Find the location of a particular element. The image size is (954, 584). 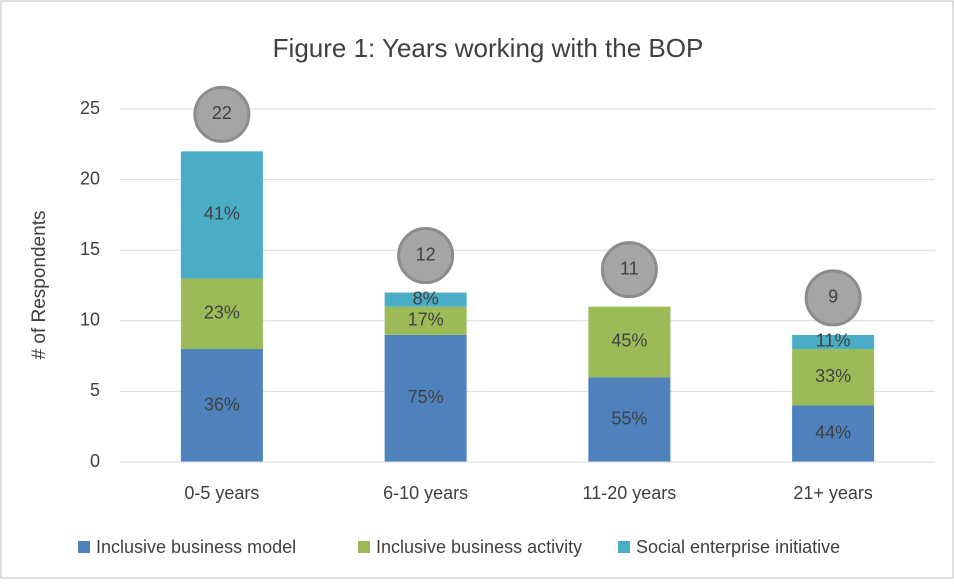

y-tick-label: 25 is located at coordinates (90, 108).